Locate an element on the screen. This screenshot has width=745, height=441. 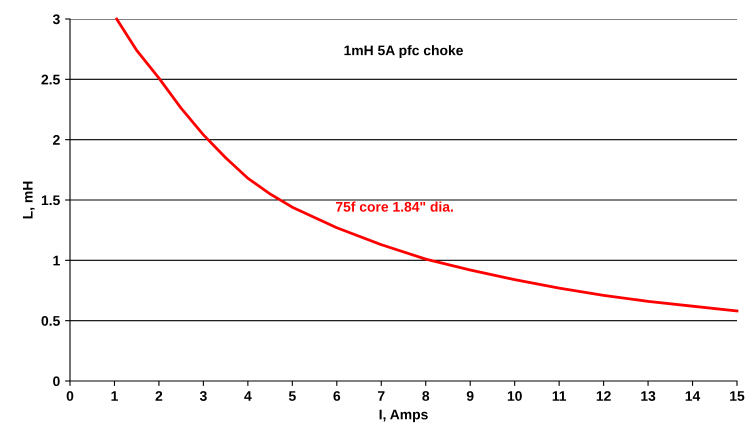
x-tick-label: 15 is located at coordinates (737, 396).